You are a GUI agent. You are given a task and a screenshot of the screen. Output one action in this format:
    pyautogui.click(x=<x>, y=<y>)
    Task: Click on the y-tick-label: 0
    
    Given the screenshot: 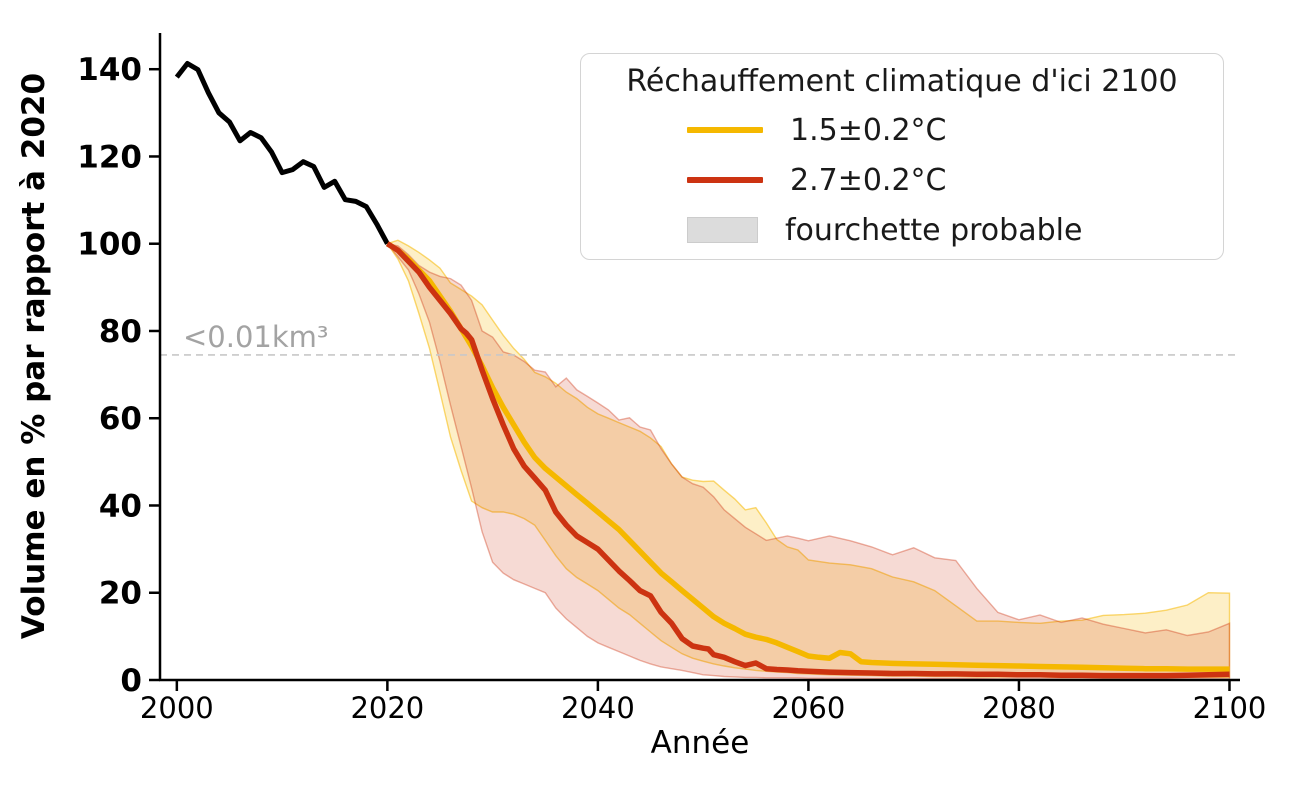 What is the action you would take?
    pyautogui.click(x=131, y=681)
    